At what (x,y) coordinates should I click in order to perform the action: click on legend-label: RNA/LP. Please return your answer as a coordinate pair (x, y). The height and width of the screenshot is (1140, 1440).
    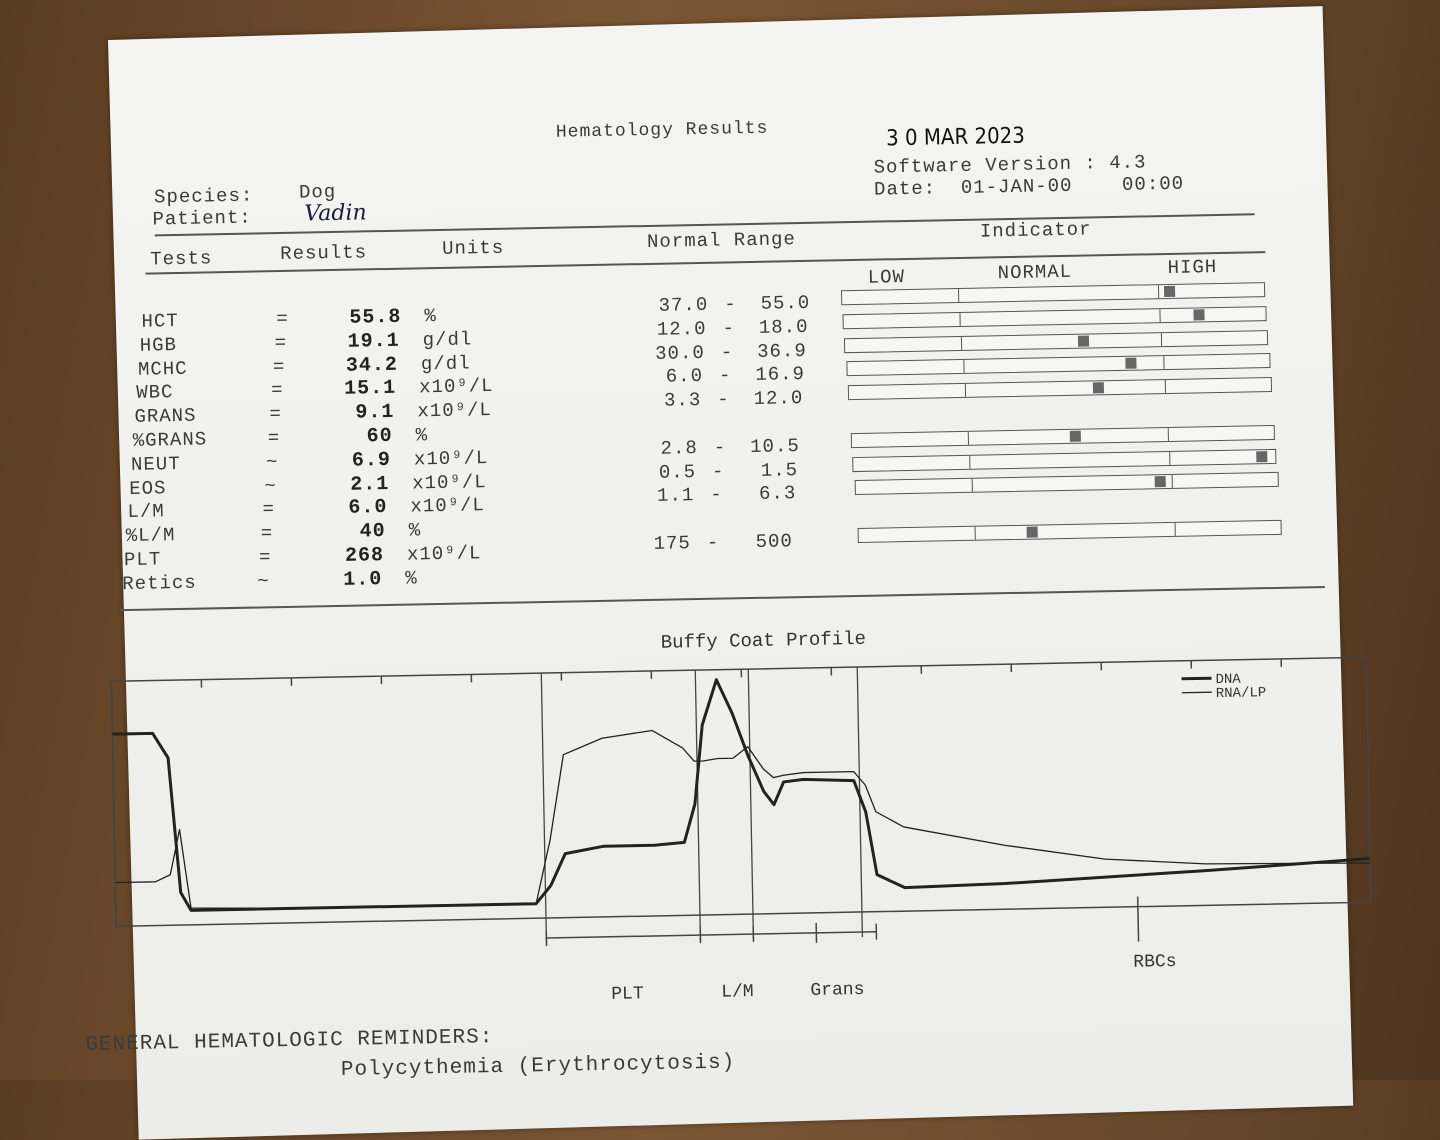
    Looking at the image, I should click on (1241, 693).